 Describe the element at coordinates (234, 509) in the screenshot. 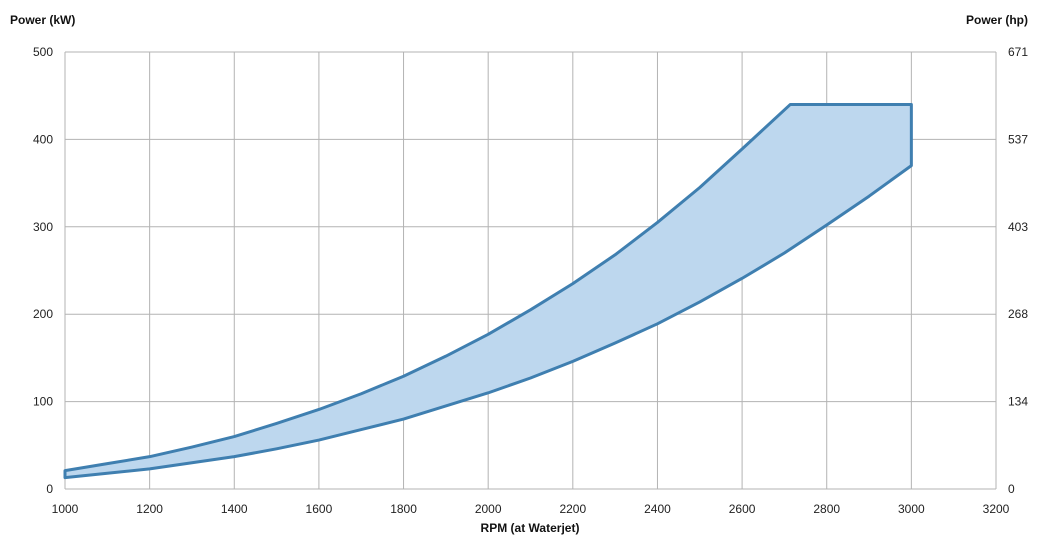

I see `x-tick-label-2: 1400` at that location.